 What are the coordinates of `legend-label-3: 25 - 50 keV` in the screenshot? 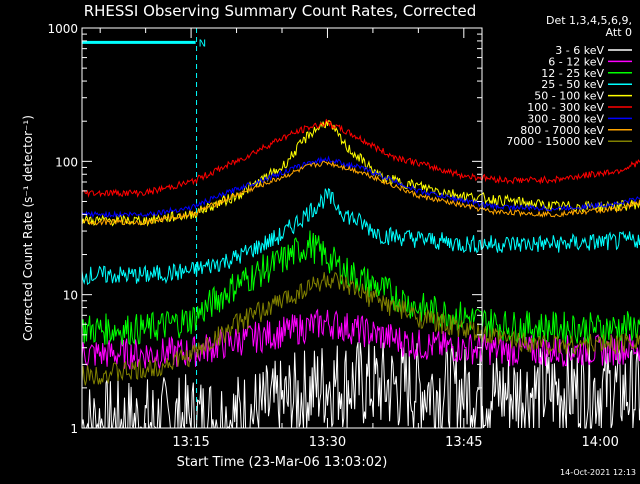 It's located at (572, 84).